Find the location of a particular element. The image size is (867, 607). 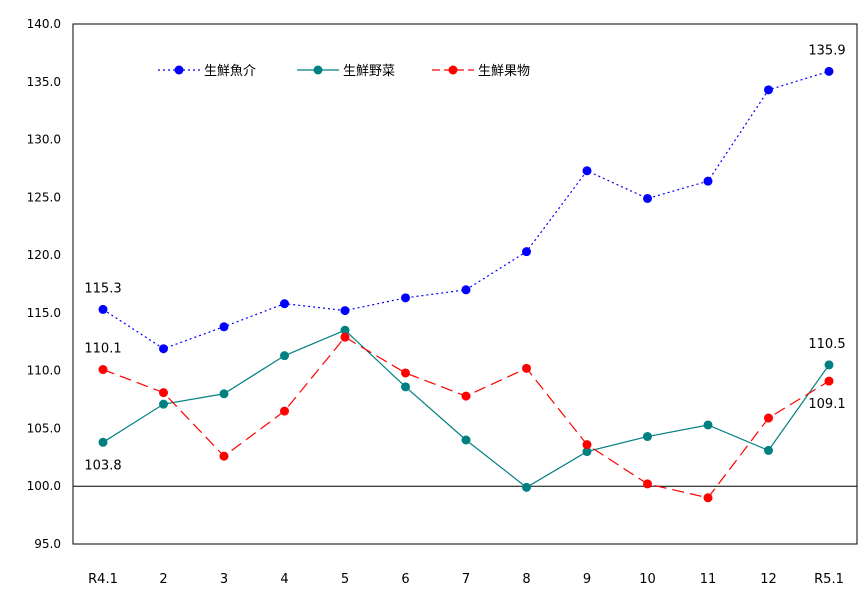

x-tick-label: 9 is located at coordinates (587, 579).